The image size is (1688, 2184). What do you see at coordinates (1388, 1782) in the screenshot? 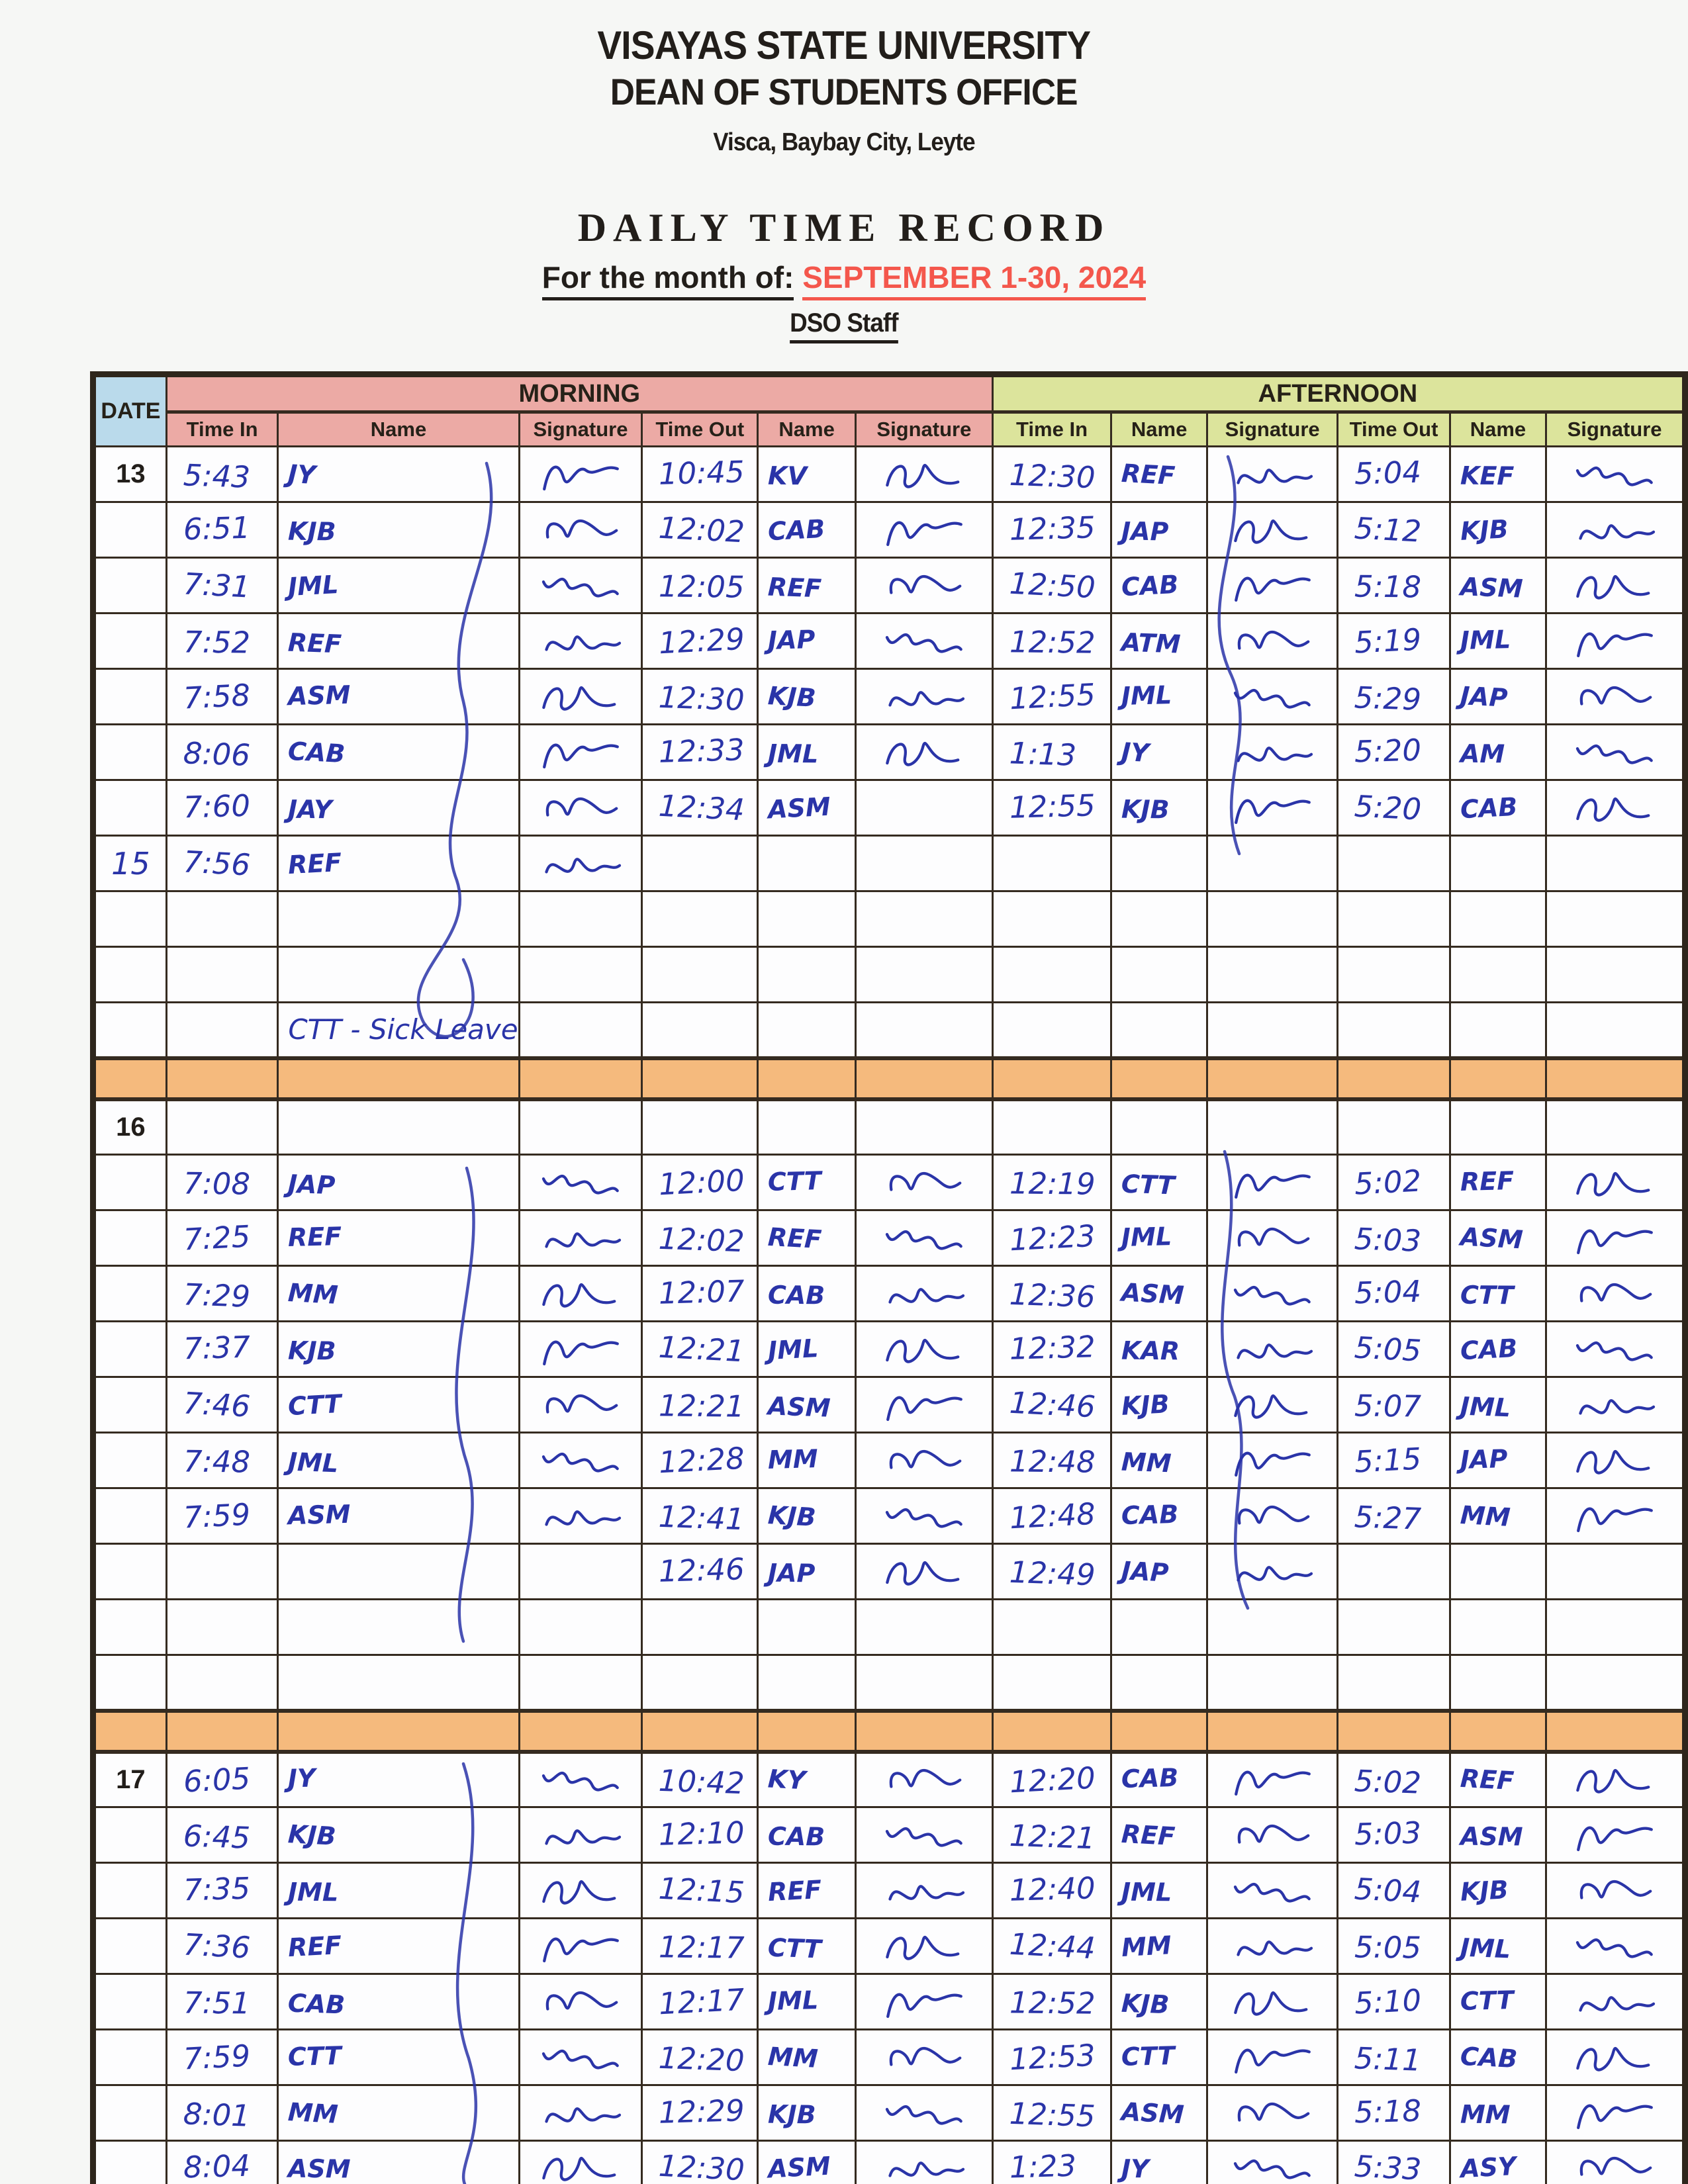
I see `handwritten-text: 5:02` at bounding box center [1388, 1782].